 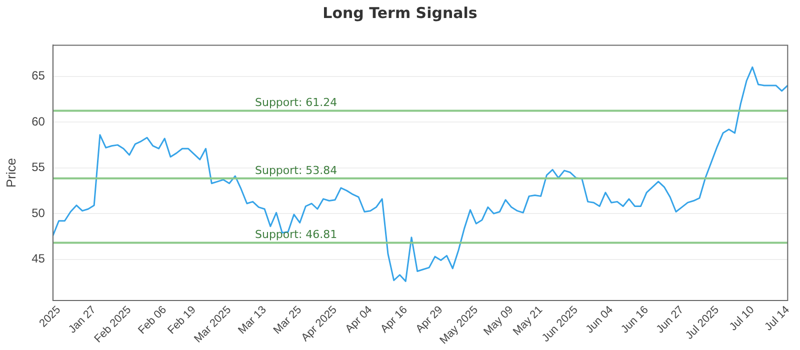 I want to click on x-tick-label: Jul 10, so click(x=742, y=319).